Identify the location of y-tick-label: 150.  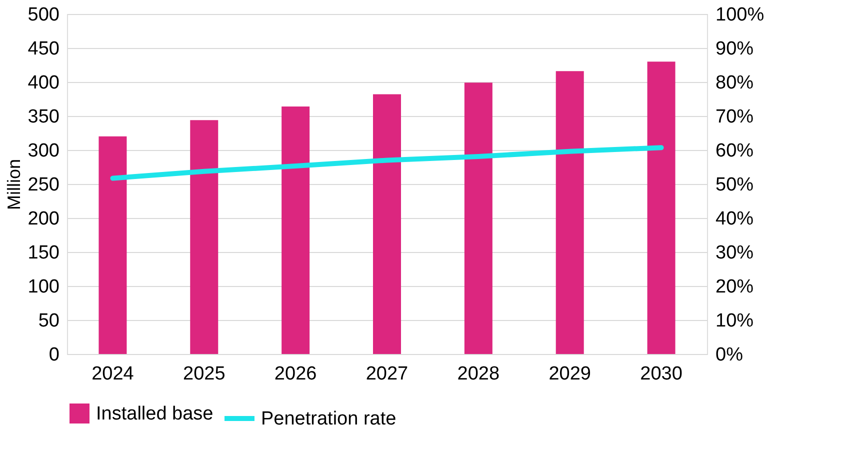
(44, 253).